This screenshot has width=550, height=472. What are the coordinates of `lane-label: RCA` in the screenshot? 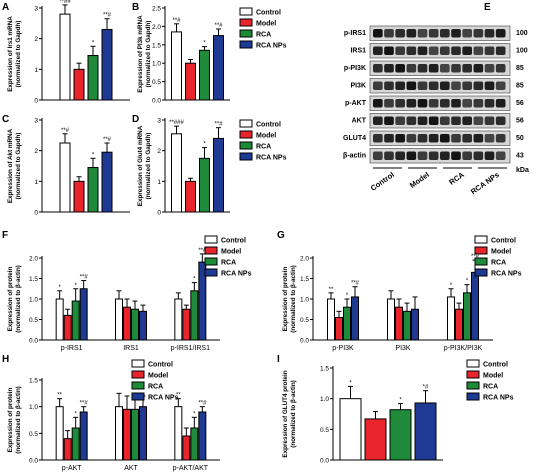 It's located at (456, 178).